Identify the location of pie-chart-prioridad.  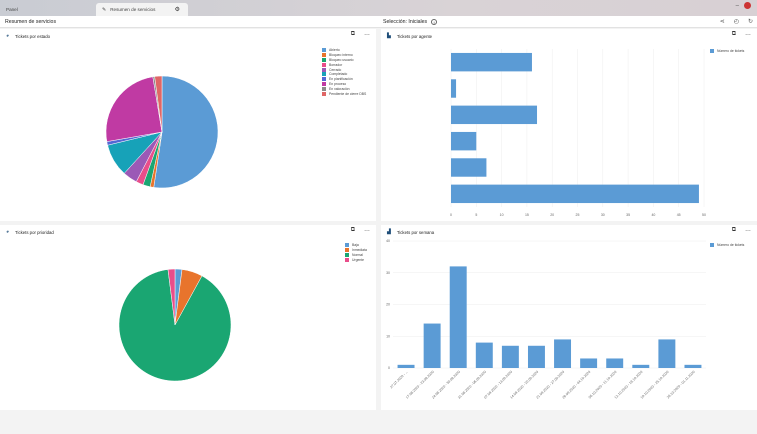
(175, 325).